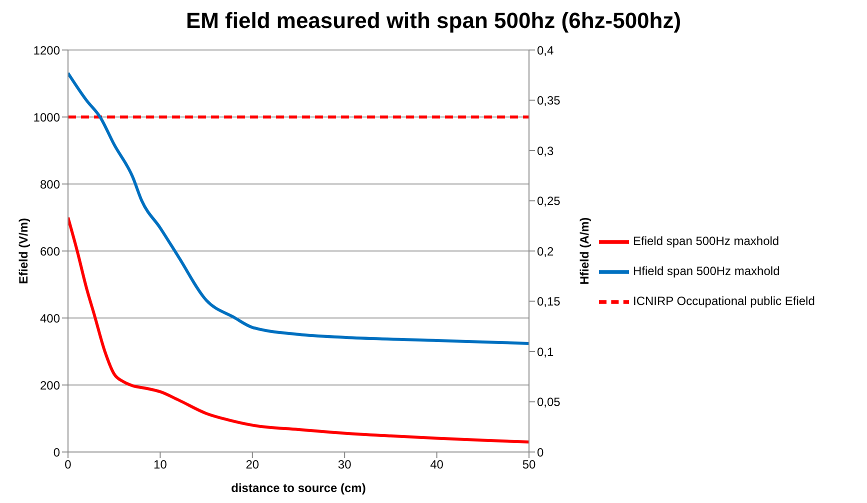 The width and height of the screenshot is (867, 503). I want to click on x-tick-label: 40, so click(437, 465).